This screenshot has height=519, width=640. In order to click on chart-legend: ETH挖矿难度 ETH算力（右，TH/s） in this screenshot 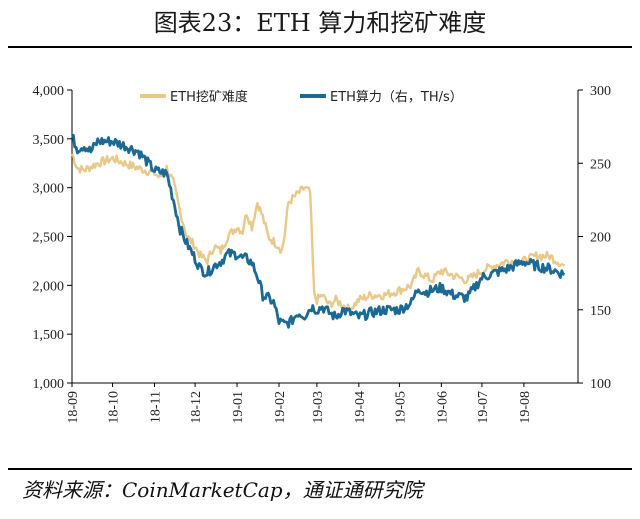, I will do `click(301, 97)`.